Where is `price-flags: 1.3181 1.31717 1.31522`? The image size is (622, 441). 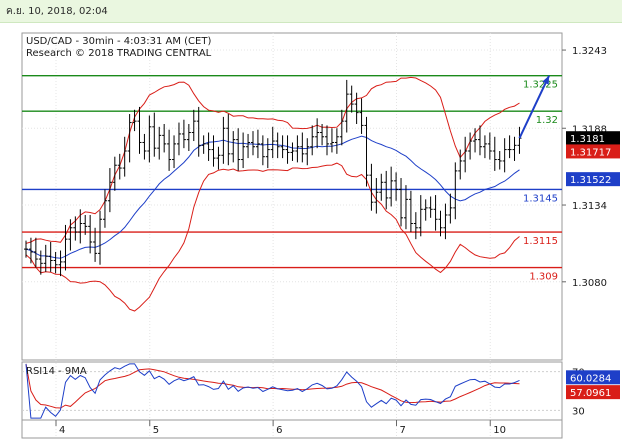 price-flags: 1.3181 1.31717 1.31522 is located at coordinates (593, 159).